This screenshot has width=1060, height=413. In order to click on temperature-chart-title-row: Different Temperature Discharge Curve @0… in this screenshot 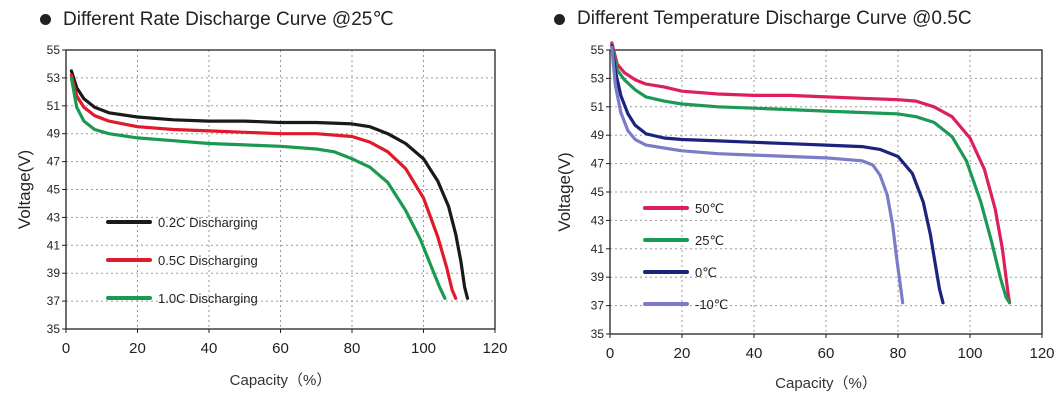, I will do `click(763, 19)`.